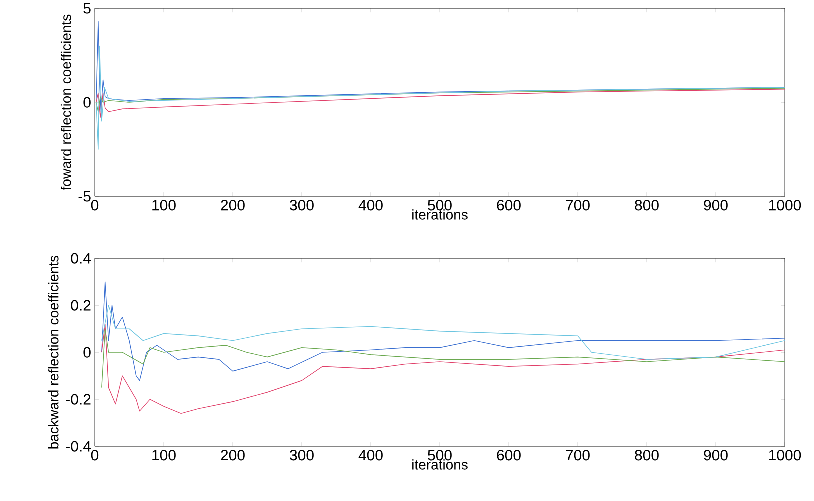 This screenshot has height=501, width=814. I want to click on y-tick-label: -0.2, so click(78, 400).